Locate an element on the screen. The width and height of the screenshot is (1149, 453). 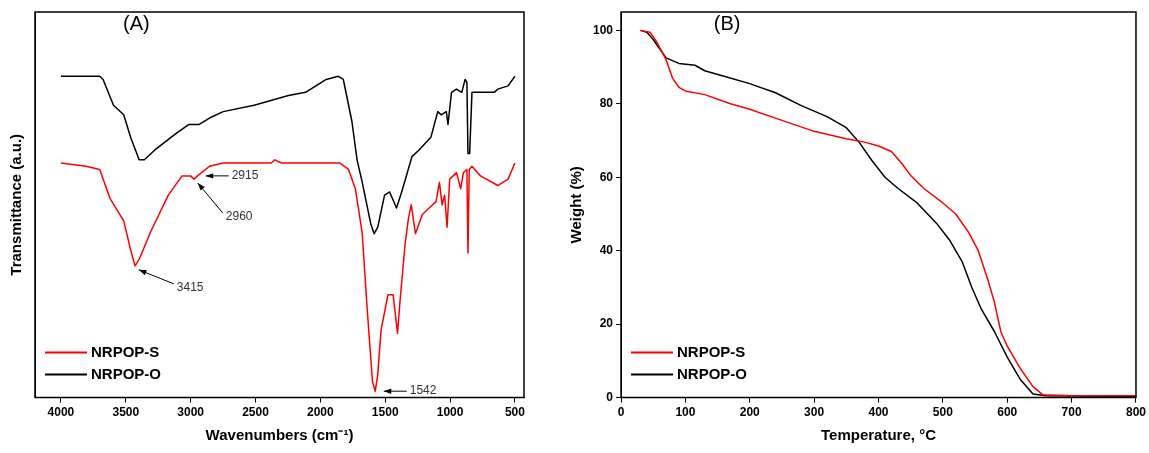
y-tick-label: 80 is located at coordinates (606, 103).